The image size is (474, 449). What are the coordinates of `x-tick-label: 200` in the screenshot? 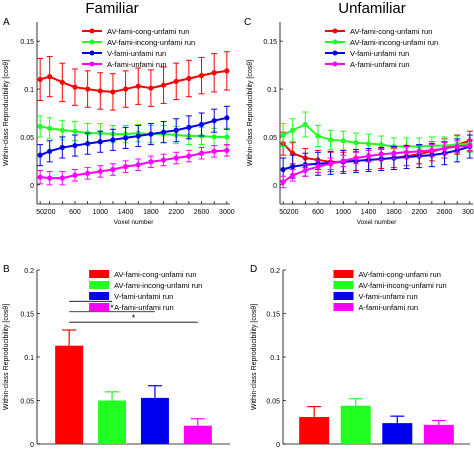 It's located at (50, 212).